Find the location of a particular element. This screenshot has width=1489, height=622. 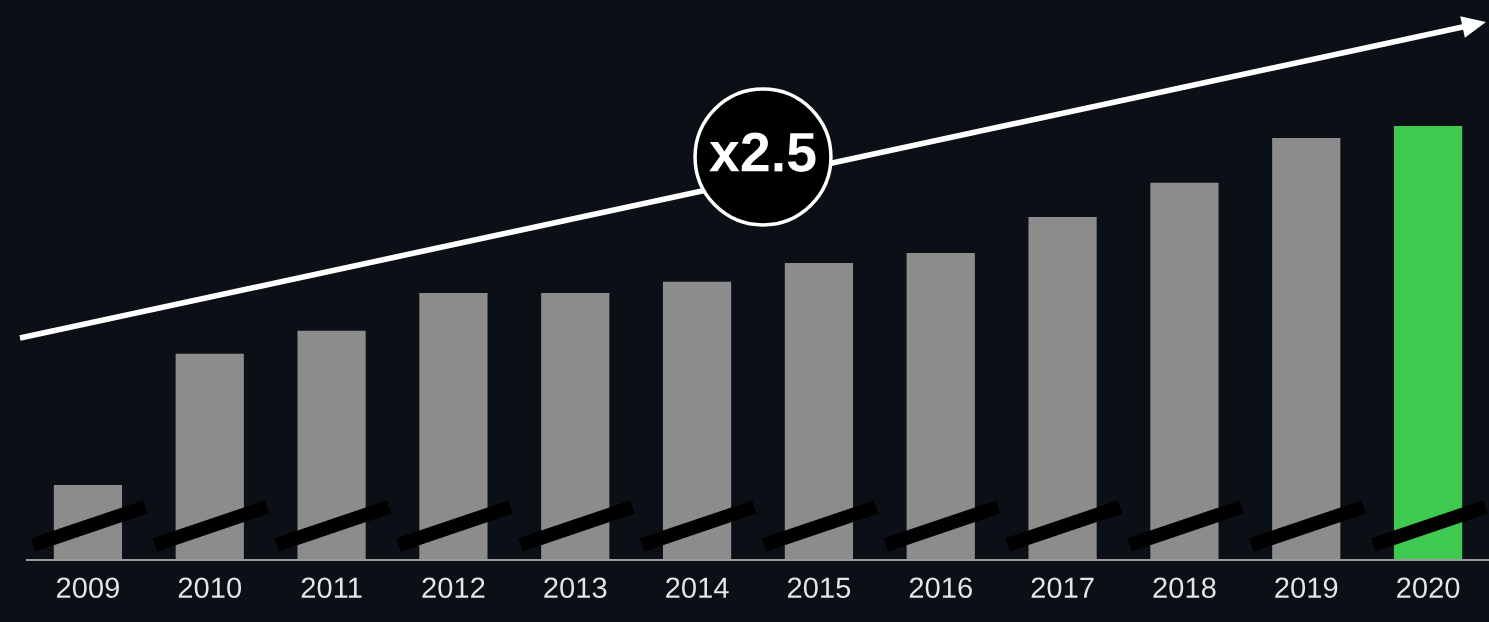

x-tick-label: 2010 is located at coordinates (210, 588).